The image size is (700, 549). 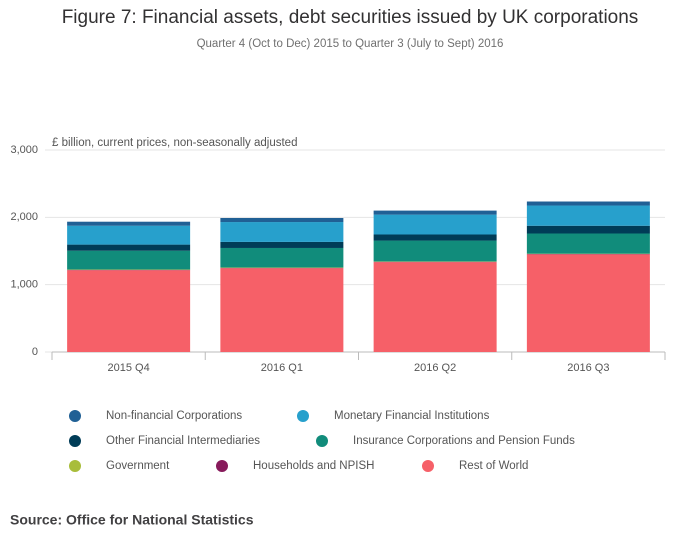 What do you see at coordinates (313, 466) in the screenshot?
I see `legend-label: Households and NPISH` at bounding box center [313, 466].